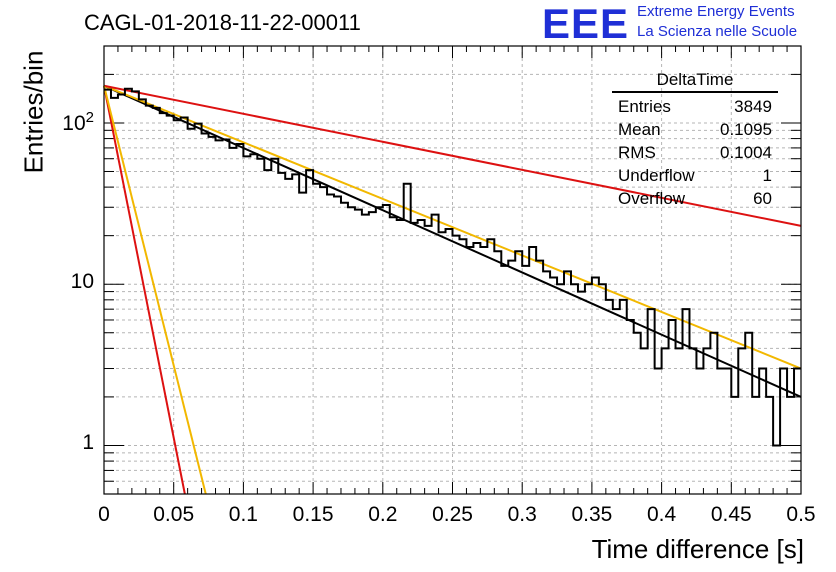 Image resolution: width=836 pixels, height=572 pixels. I want to click on stats-row: Overflow 60, so click(695, 198).